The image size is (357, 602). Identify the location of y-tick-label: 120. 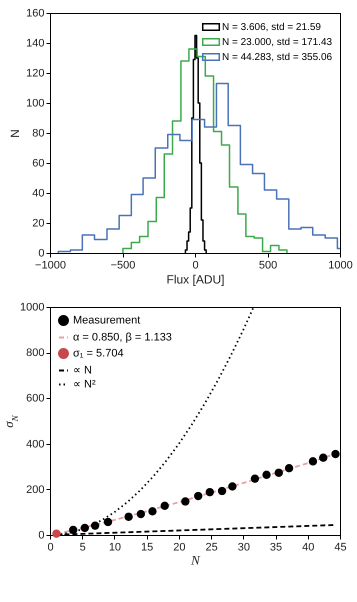
(35, 74).